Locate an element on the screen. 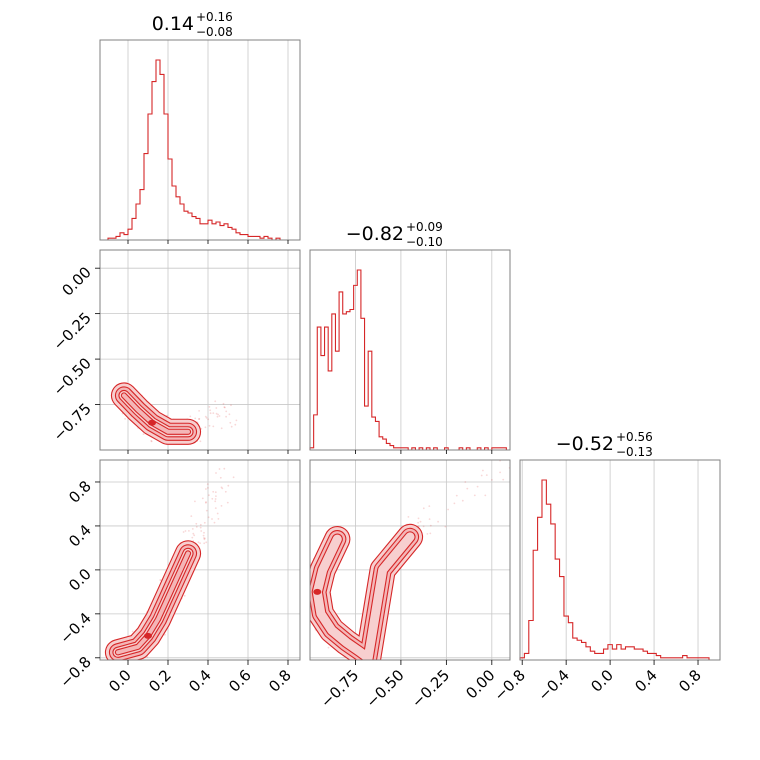  x-tick-label: 0.0 is located at coordinates (120, 681).